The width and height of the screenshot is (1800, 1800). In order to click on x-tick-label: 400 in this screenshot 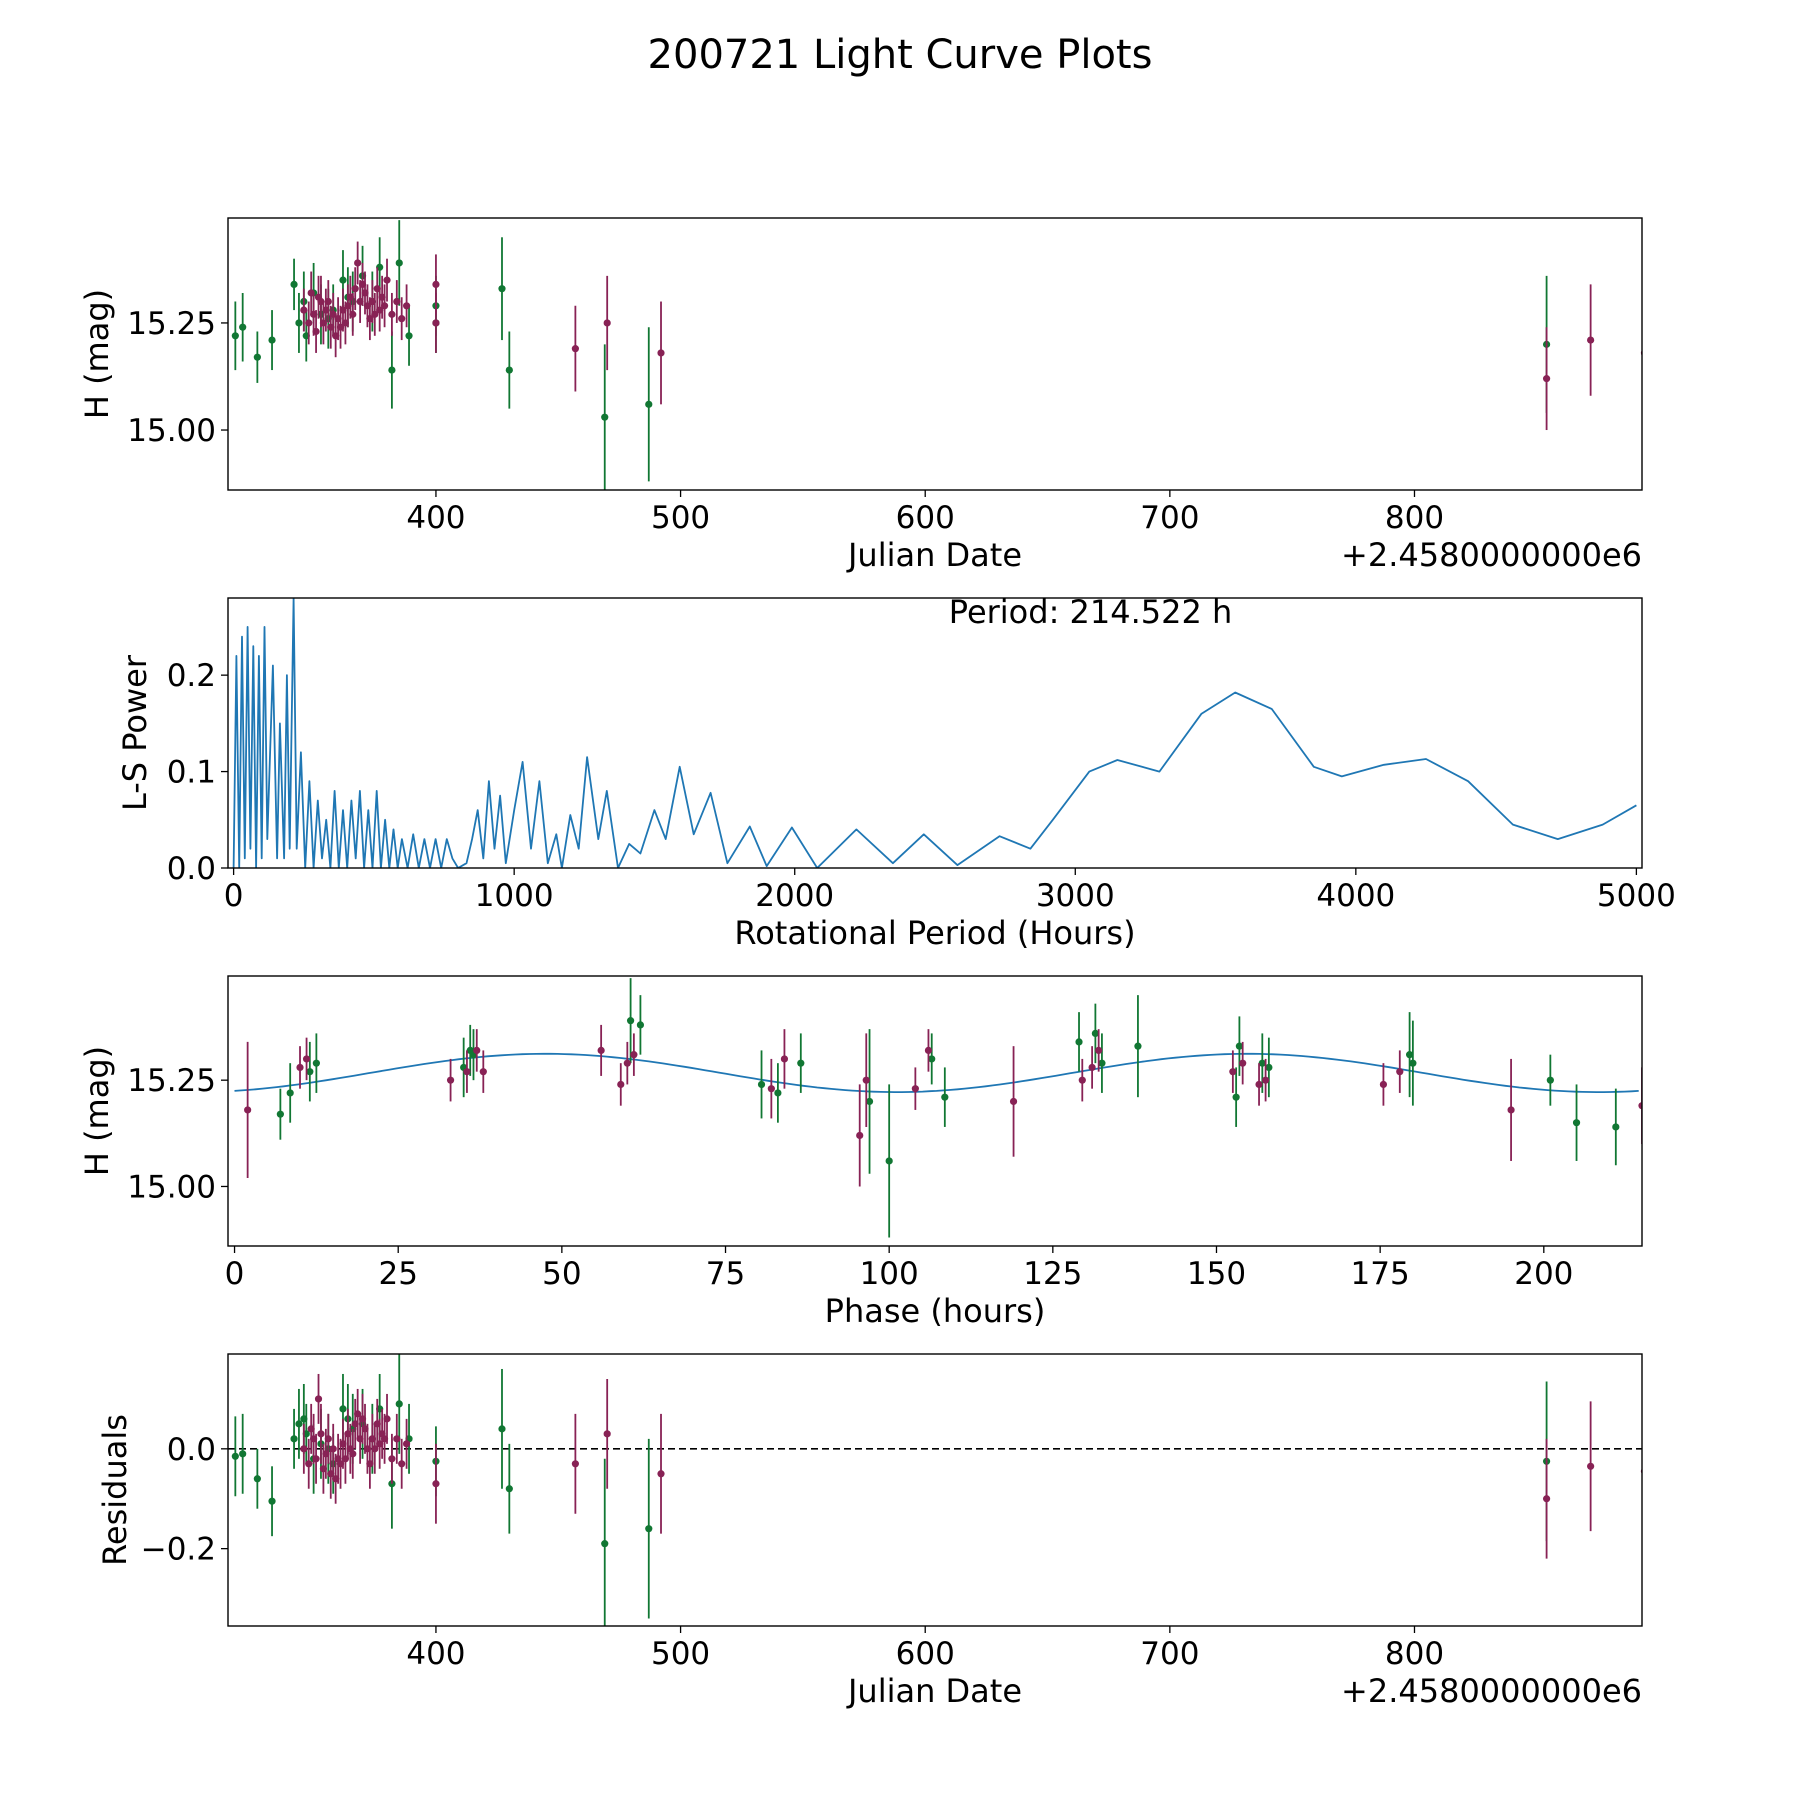, I will do `click(435, 1654)`.